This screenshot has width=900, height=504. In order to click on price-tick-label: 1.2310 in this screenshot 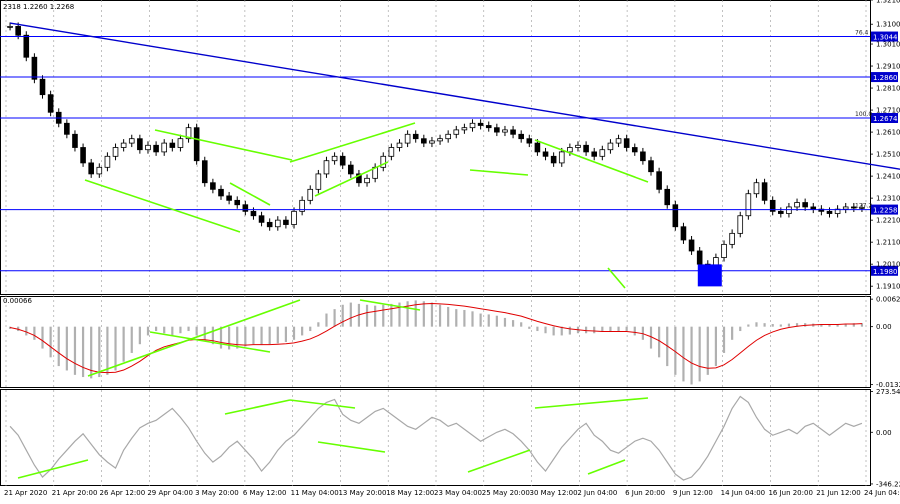, I will do `click(888, 199)`.